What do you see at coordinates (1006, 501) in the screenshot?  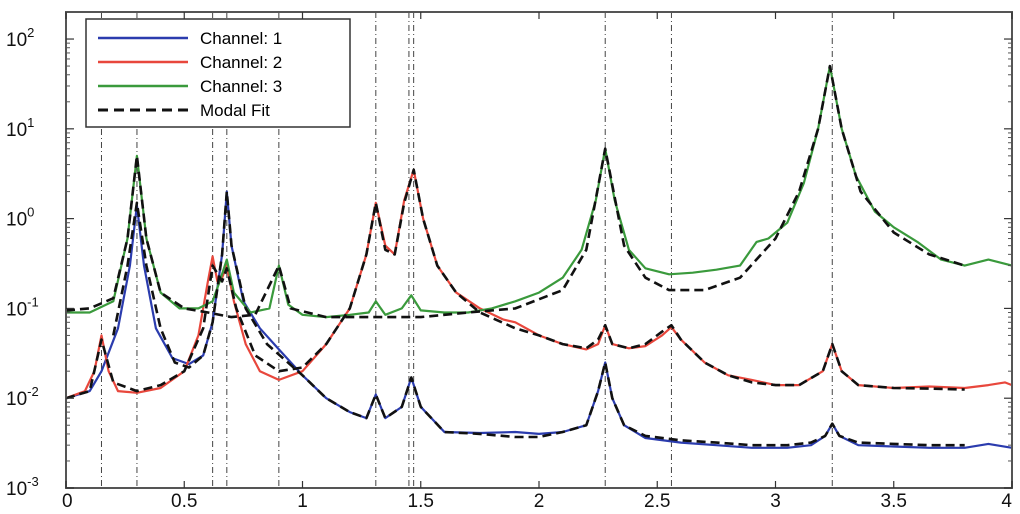 I see `x-tick-label: 4` at bounding box center [1006, 501].